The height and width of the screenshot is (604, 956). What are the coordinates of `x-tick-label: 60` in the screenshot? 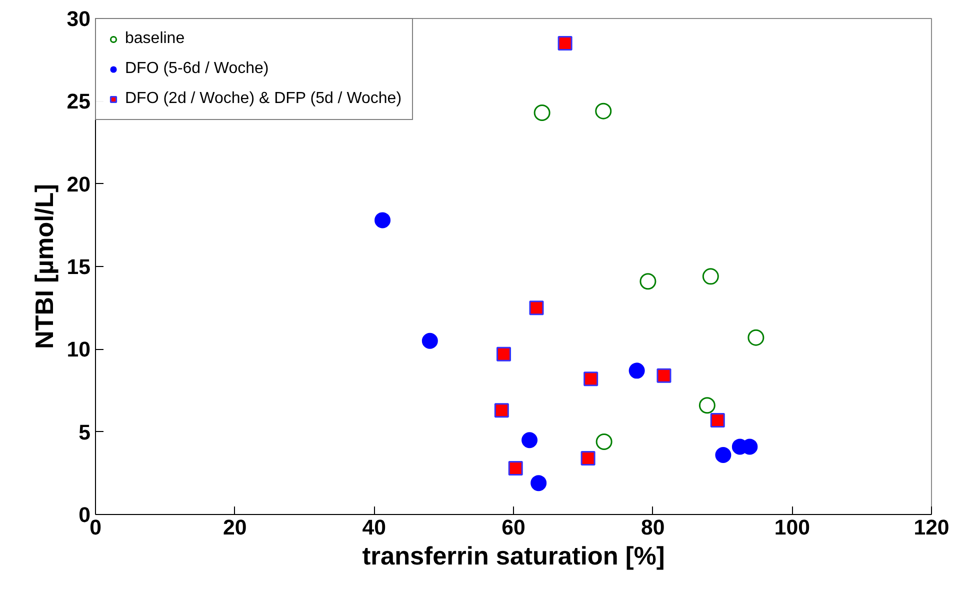 It's located at (514, 528).